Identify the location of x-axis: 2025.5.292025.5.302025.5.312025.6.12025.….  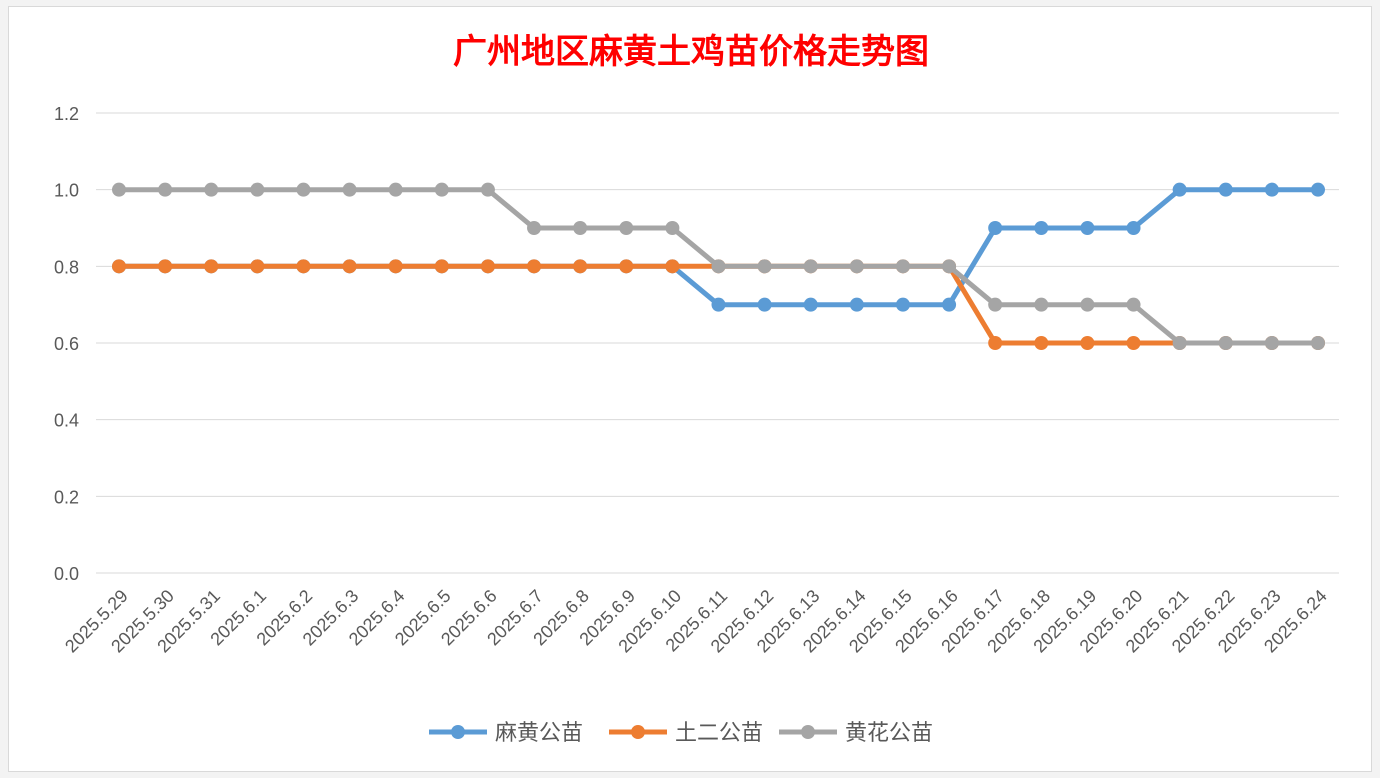
(696, 621).